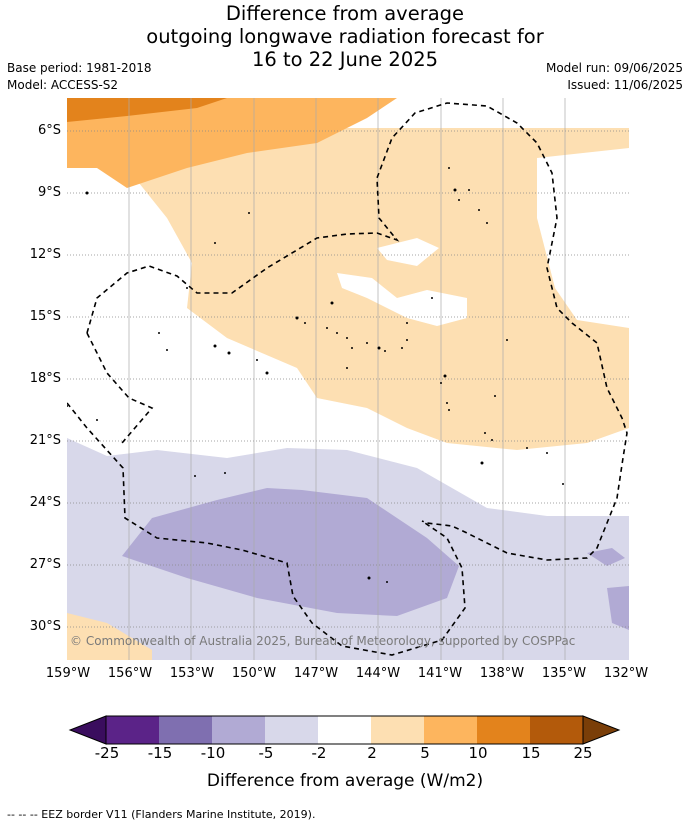  What do you see at coordinates (49, 192) in the screenshot?
I see `lat-label-9s: 9°S` at bounding box center [49, 192].